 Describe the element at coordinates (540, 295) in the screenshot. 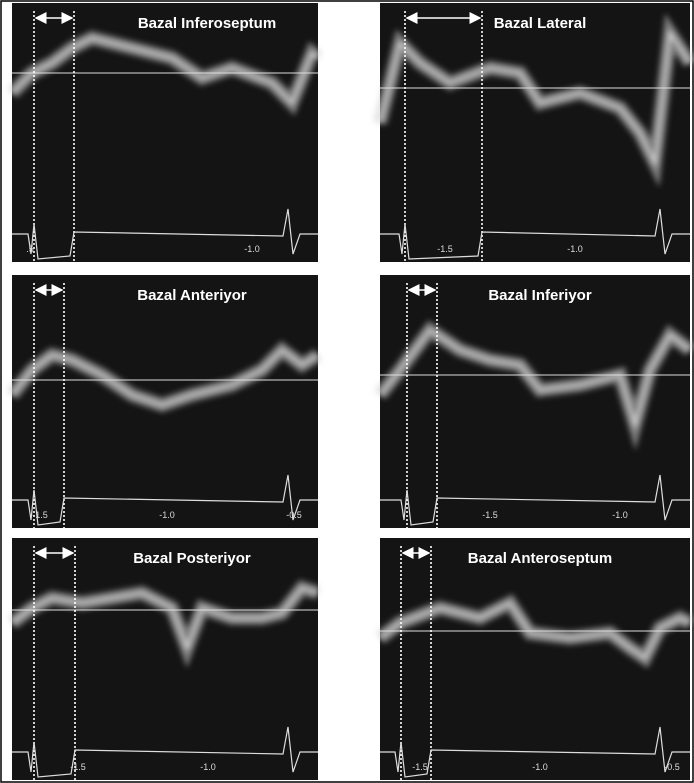

I see `panel-title: Bazal Inferiyor` at that location.